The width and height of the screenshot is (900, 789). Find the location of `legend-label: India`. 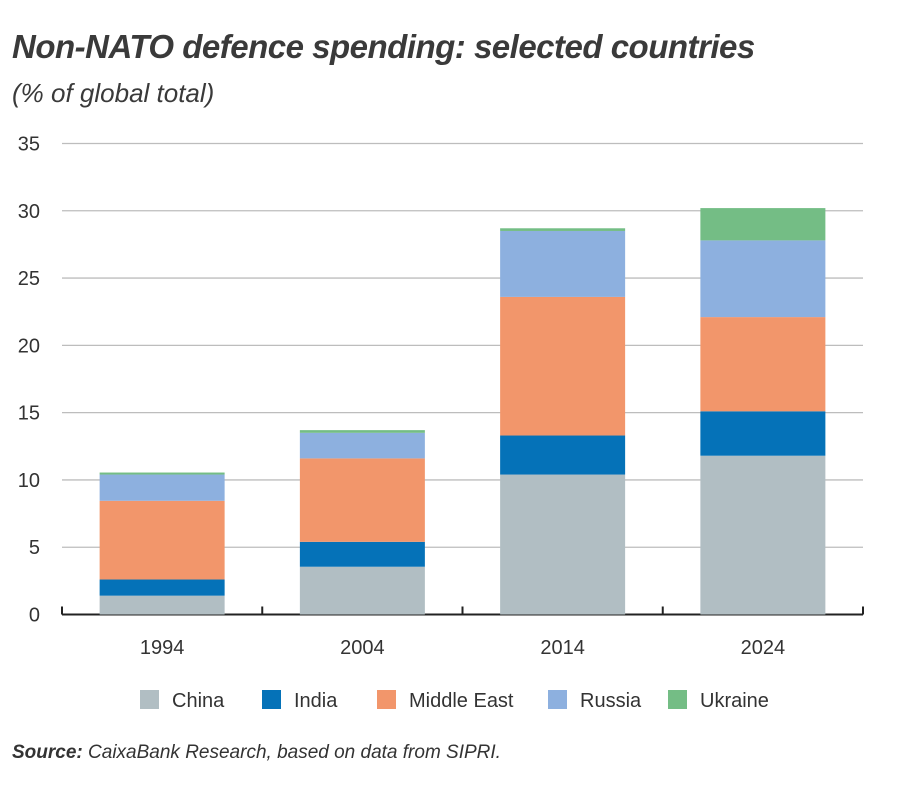

legend-label: India is located at coordinates (316, 701).